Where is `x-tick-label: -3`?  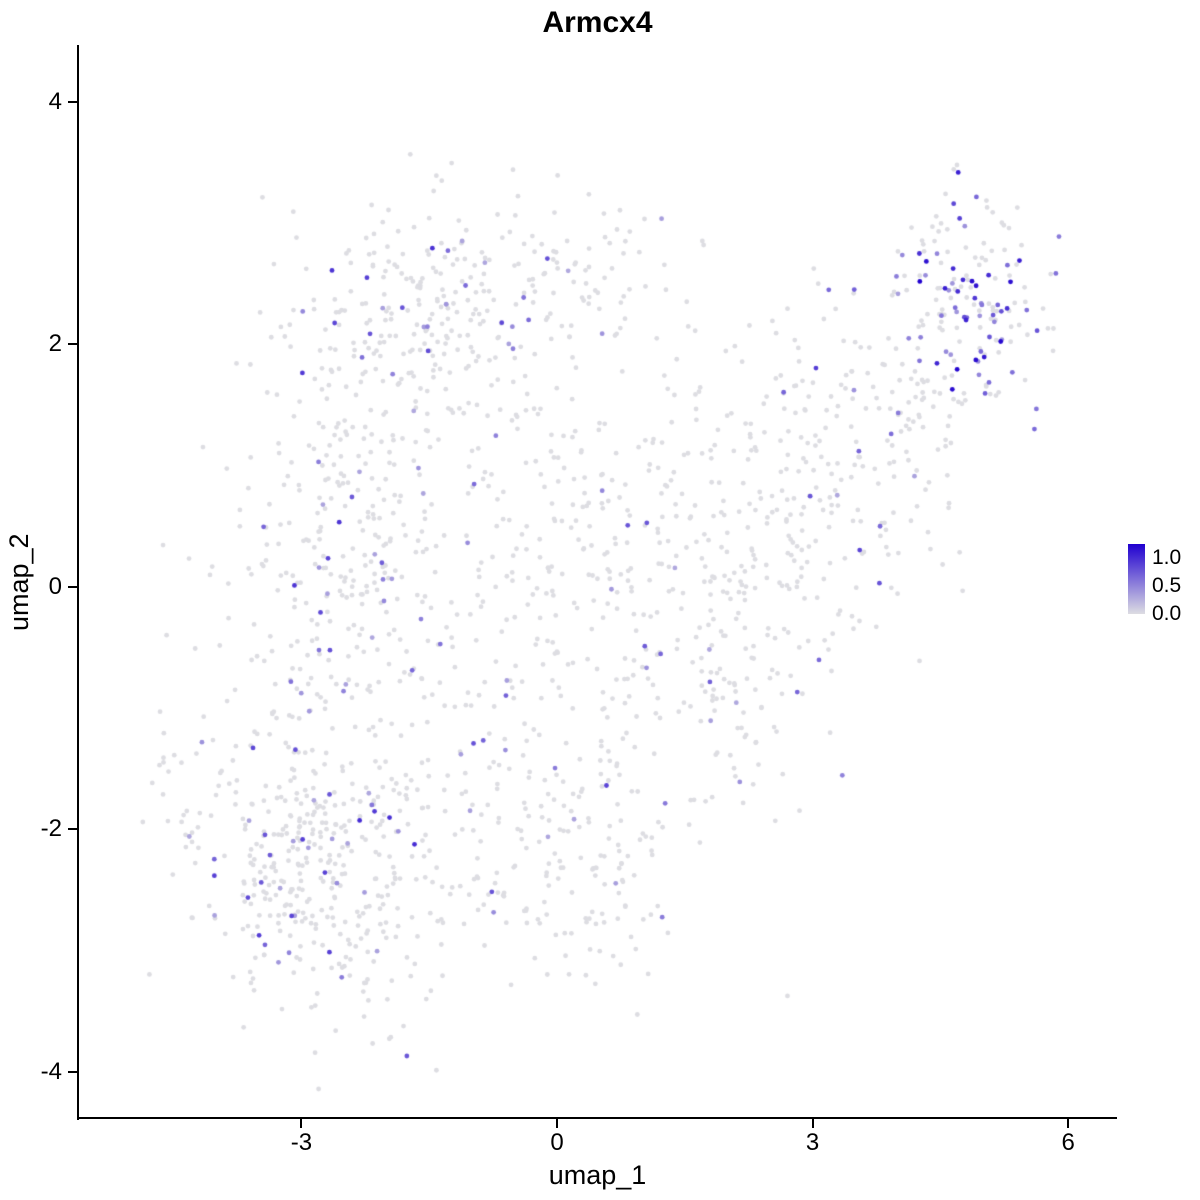 x-tick-label: -3 is located at coordinates (301, 1142).